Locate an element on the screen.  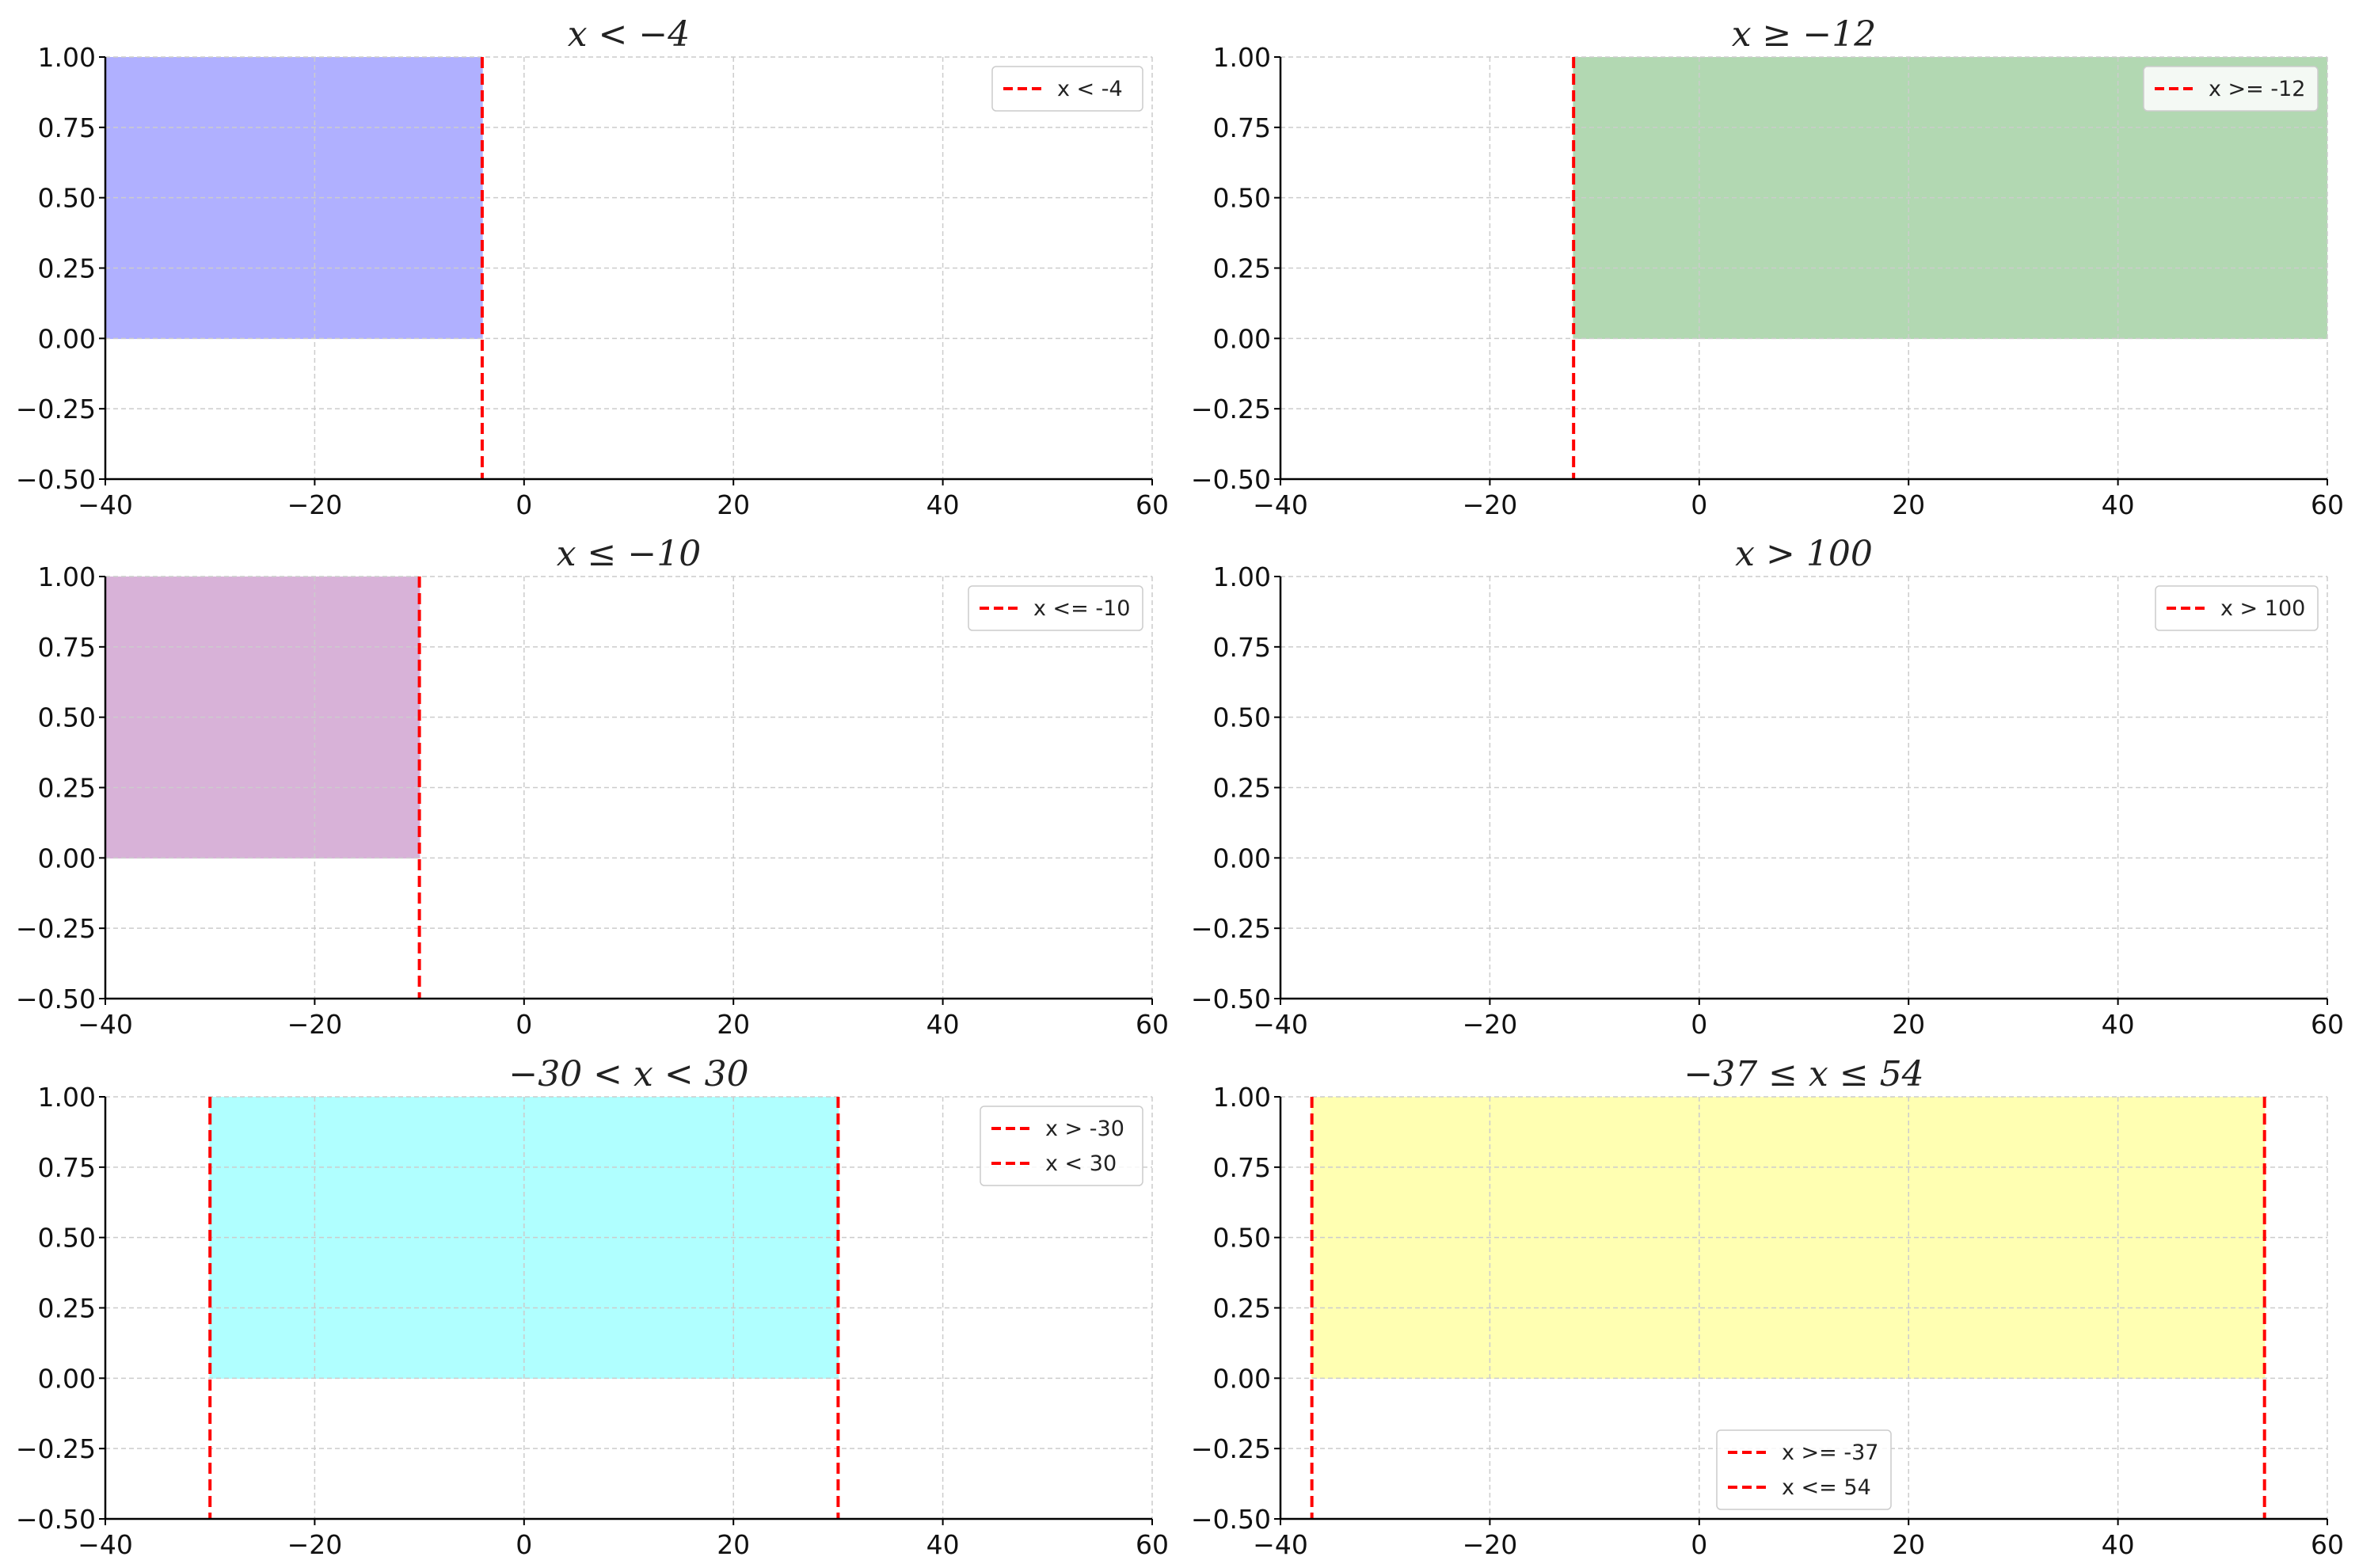
legend: x > 100 is located at coordinates (2237, 608).